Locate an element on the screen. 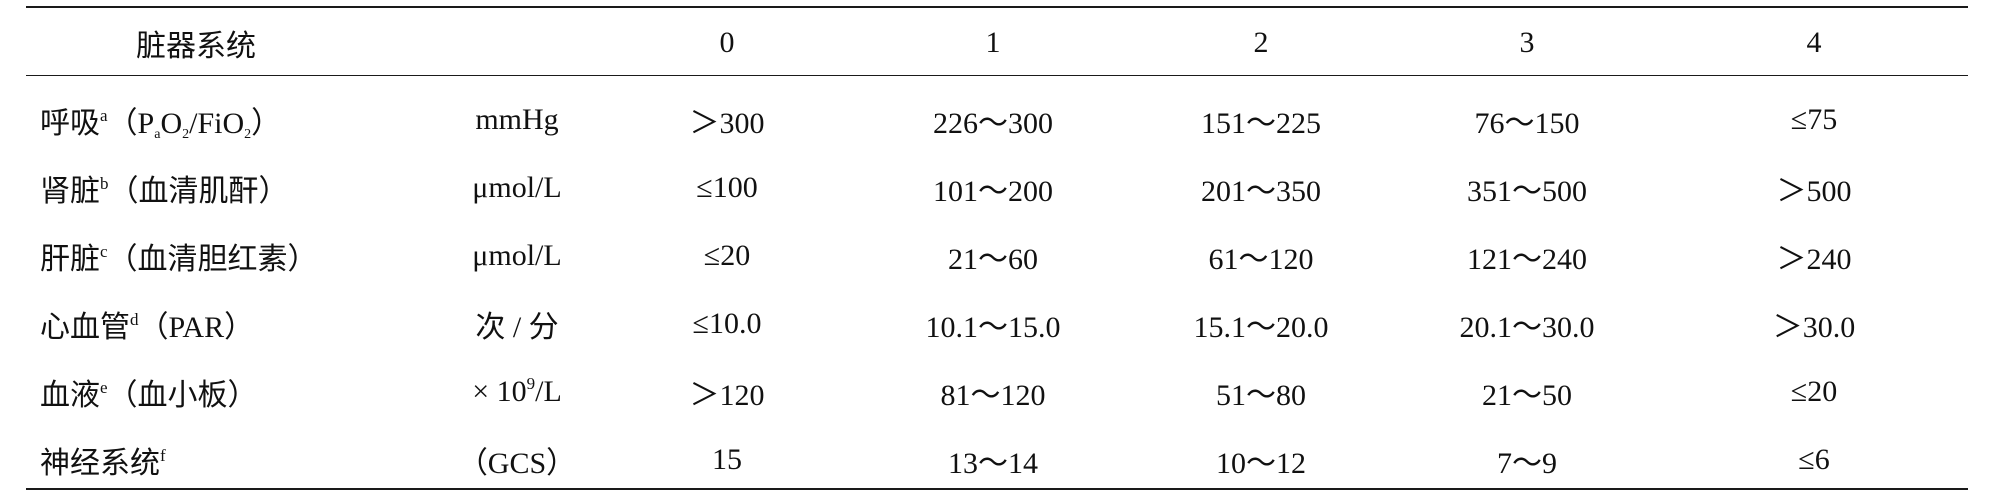  score-0-cell: 15 is located at coordinates (727, 459).